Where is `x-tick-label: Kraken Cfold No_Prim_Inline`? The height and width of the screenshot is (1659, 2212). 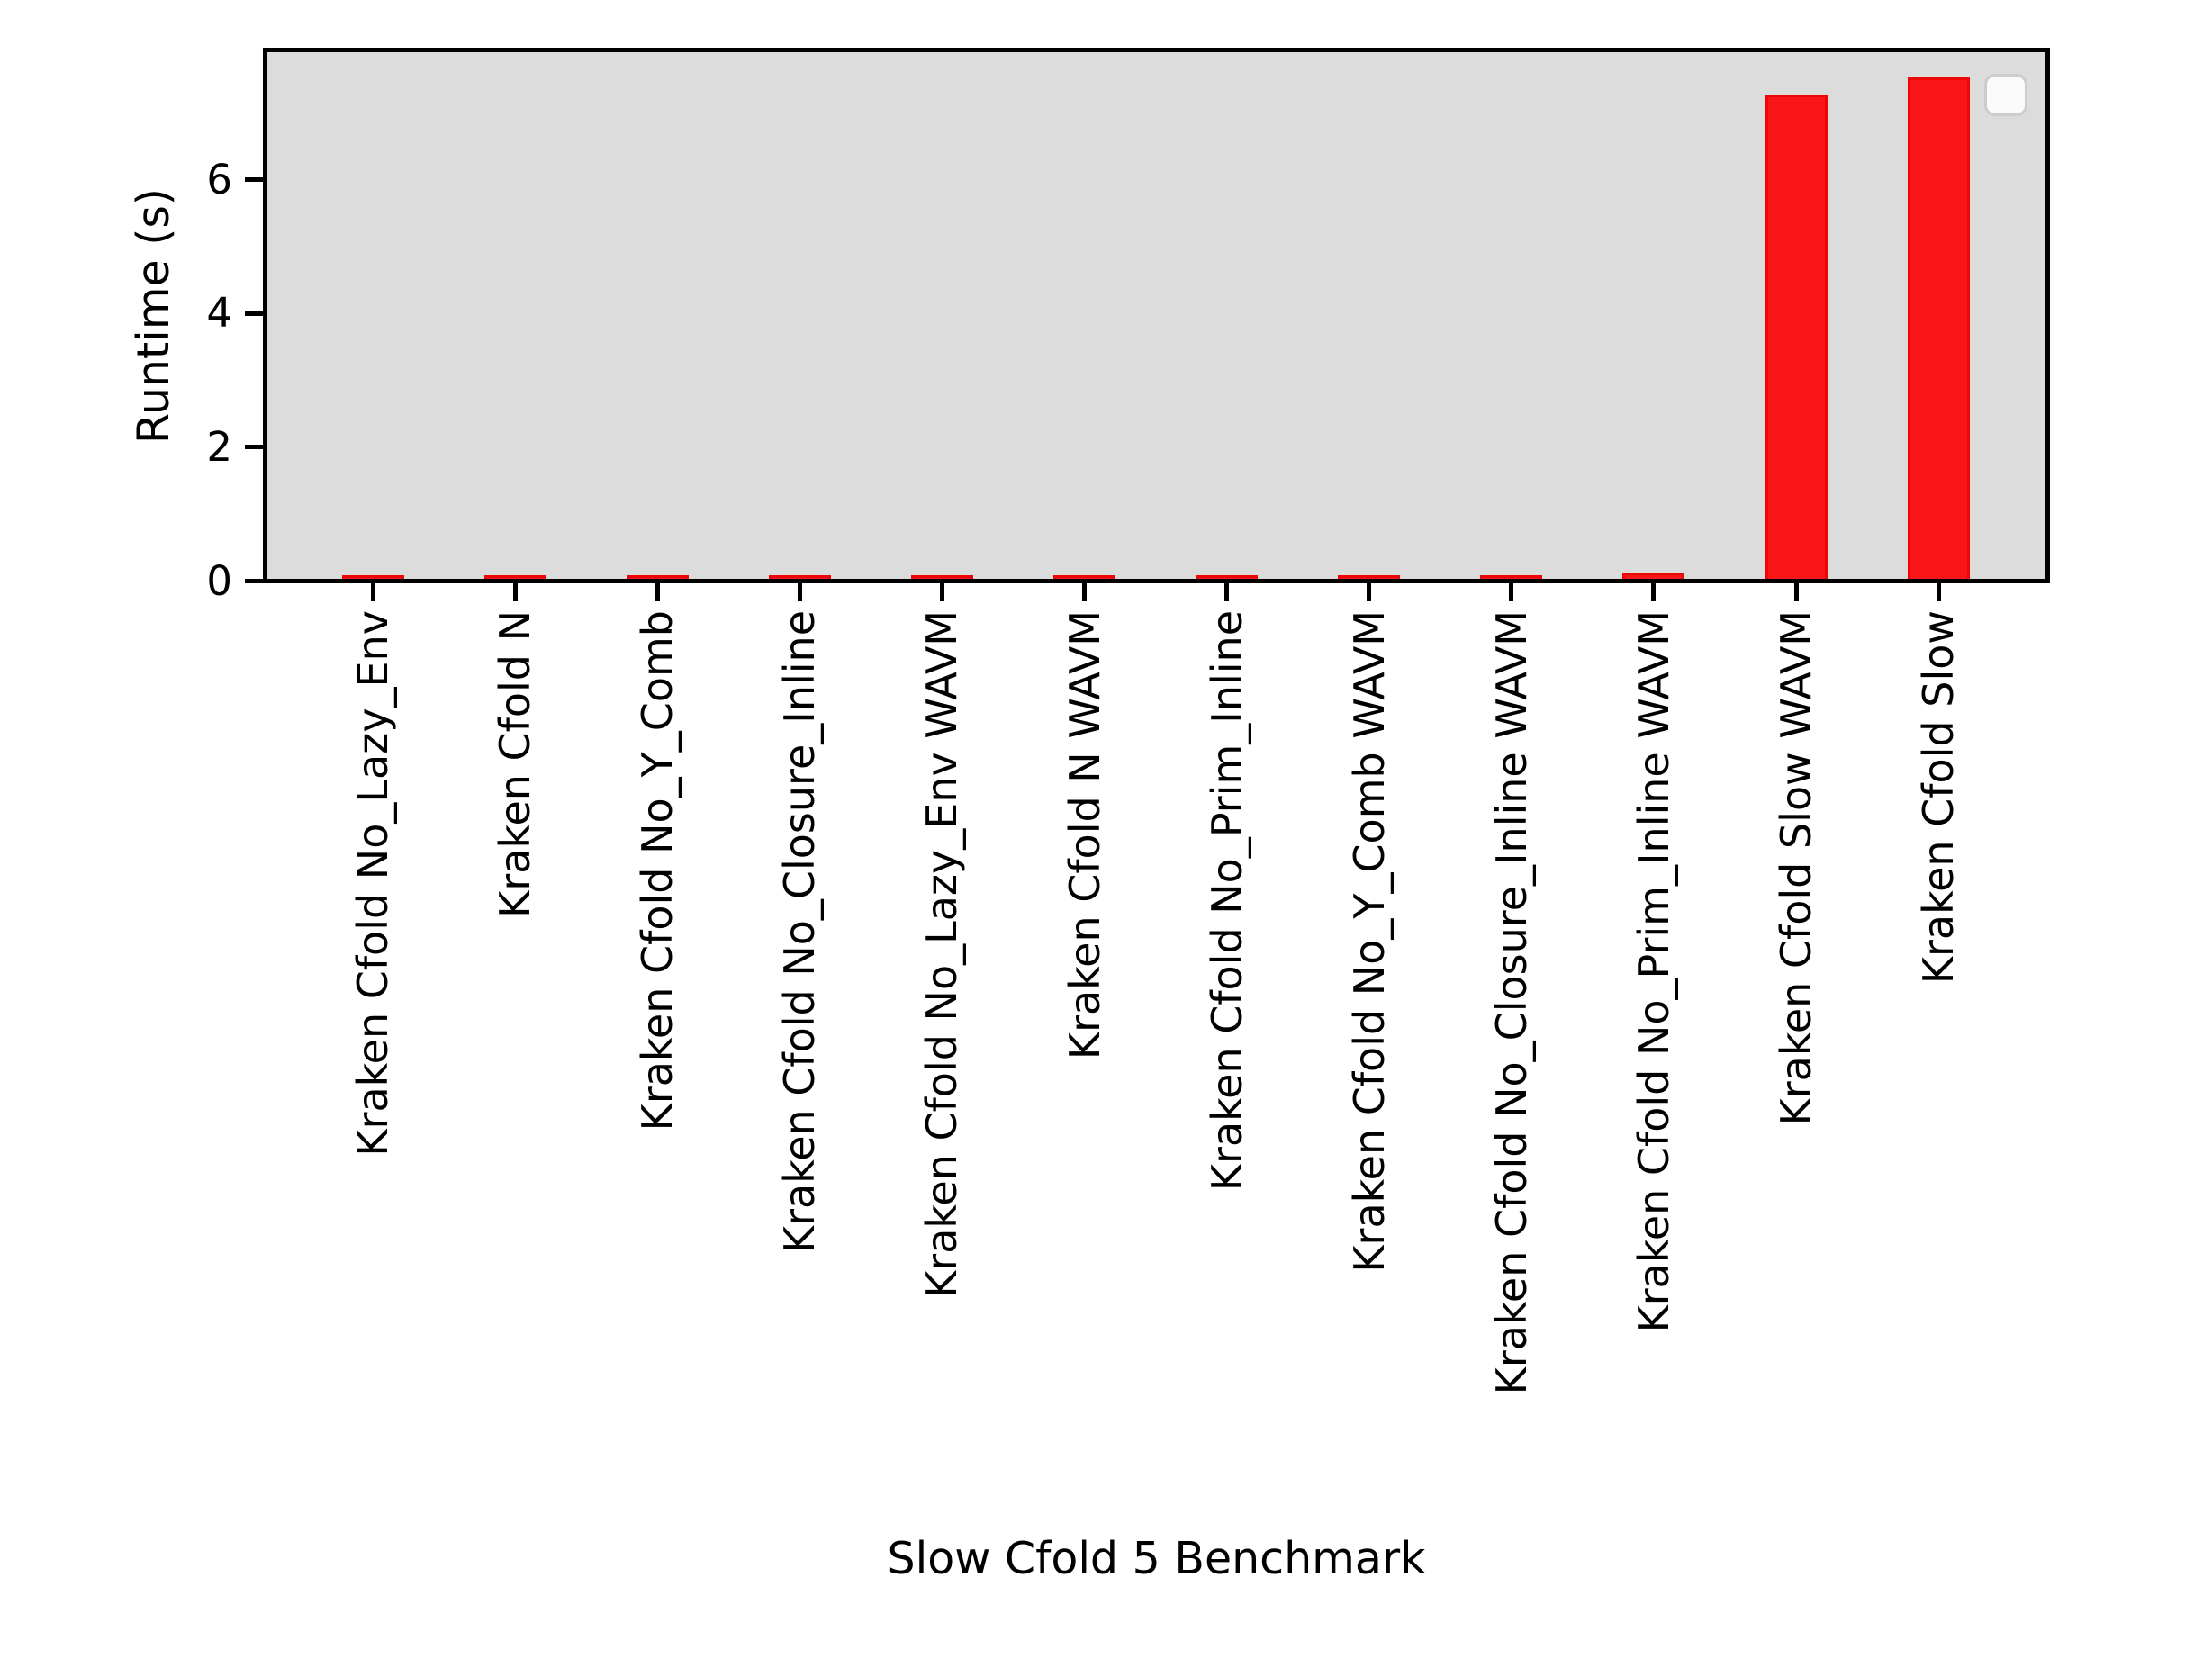 x-tick-label: Kraken Cfold No_Prim_Inline is located at coordinates (1226, 901).